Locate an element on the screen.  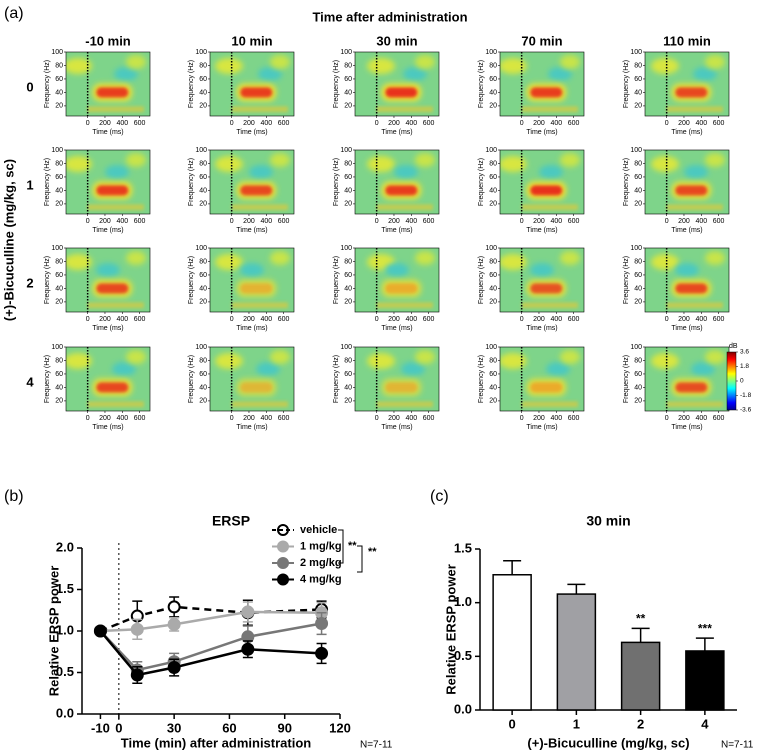
y-axis-label: Relative ERSP power is located at coordinates (53, 631).